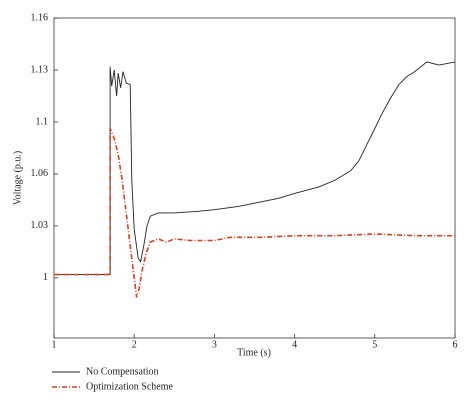  What do you see at coordinates (134, 344) in the screenshot?
I see `x-tick-label: 2` at bounding box center [134, 344].